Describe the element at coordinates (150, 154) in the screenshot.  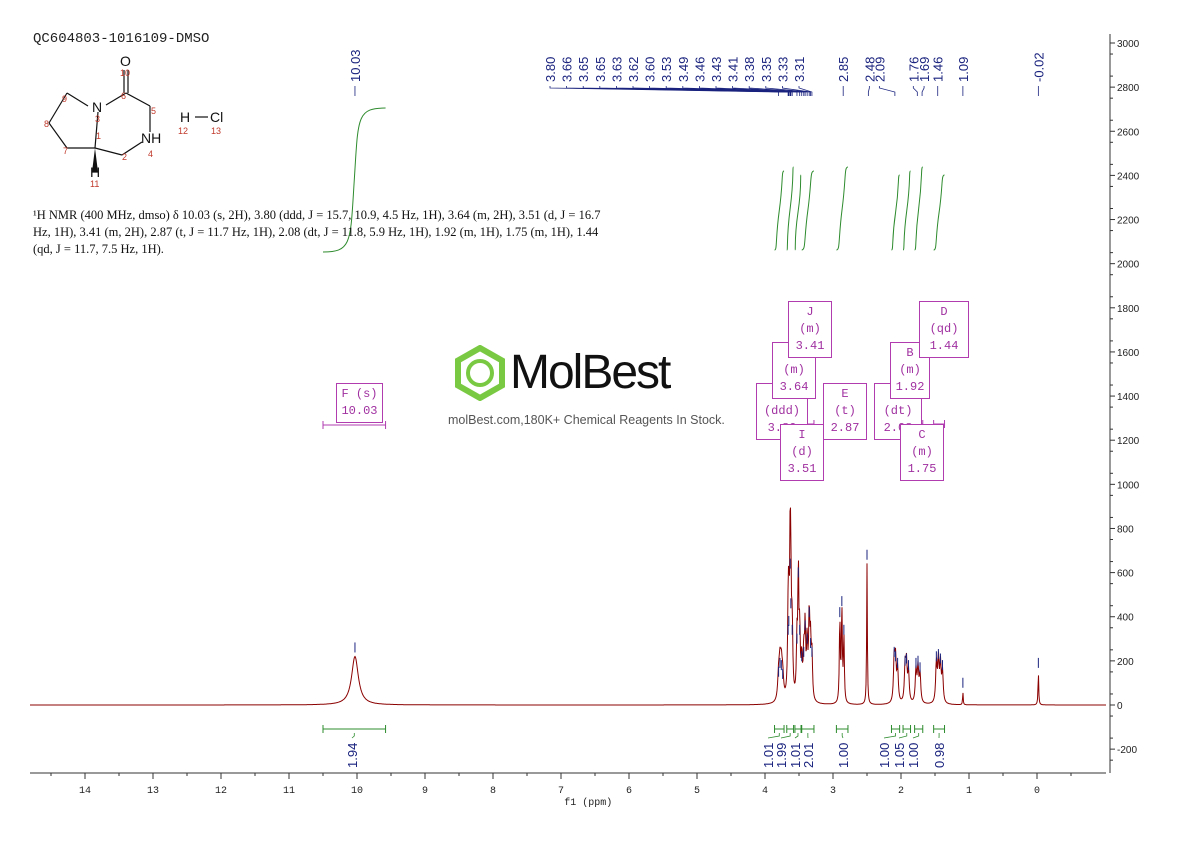
I see `atom-number: 4` at that location.